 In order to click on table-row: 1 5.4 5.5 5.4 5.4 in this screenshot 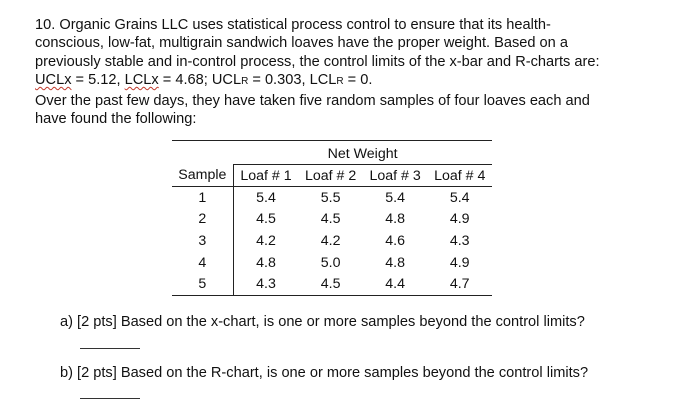, I will do `click(332, 197)`.